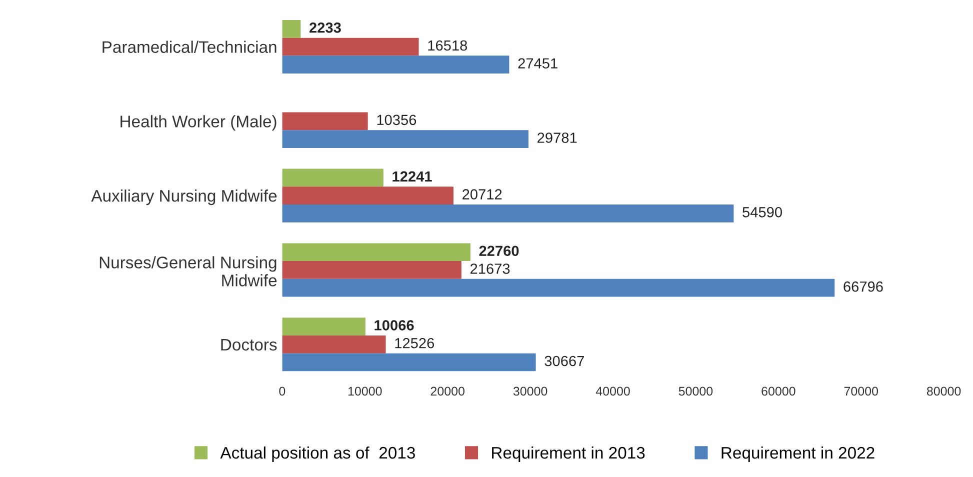 Image resolution: width=973 pixels, height=477 pixels. I want to click on data-label: 12526, so click(414, 343).